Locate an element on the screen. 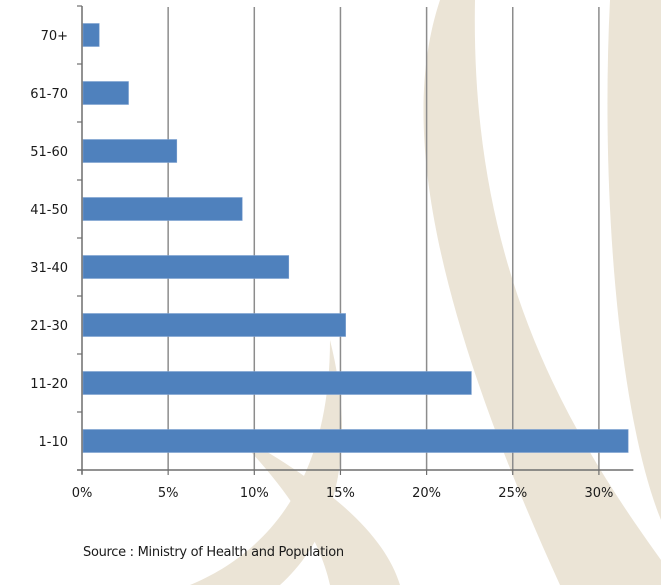 Image resolution: width=661 pixels, height=585 pixels. category-label: 41-50 is located at coordinates (49, 210).